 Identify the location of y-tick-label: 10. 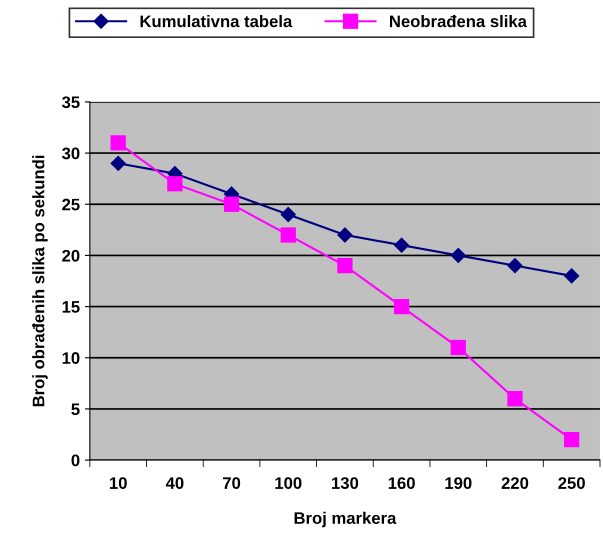
(71, 358).